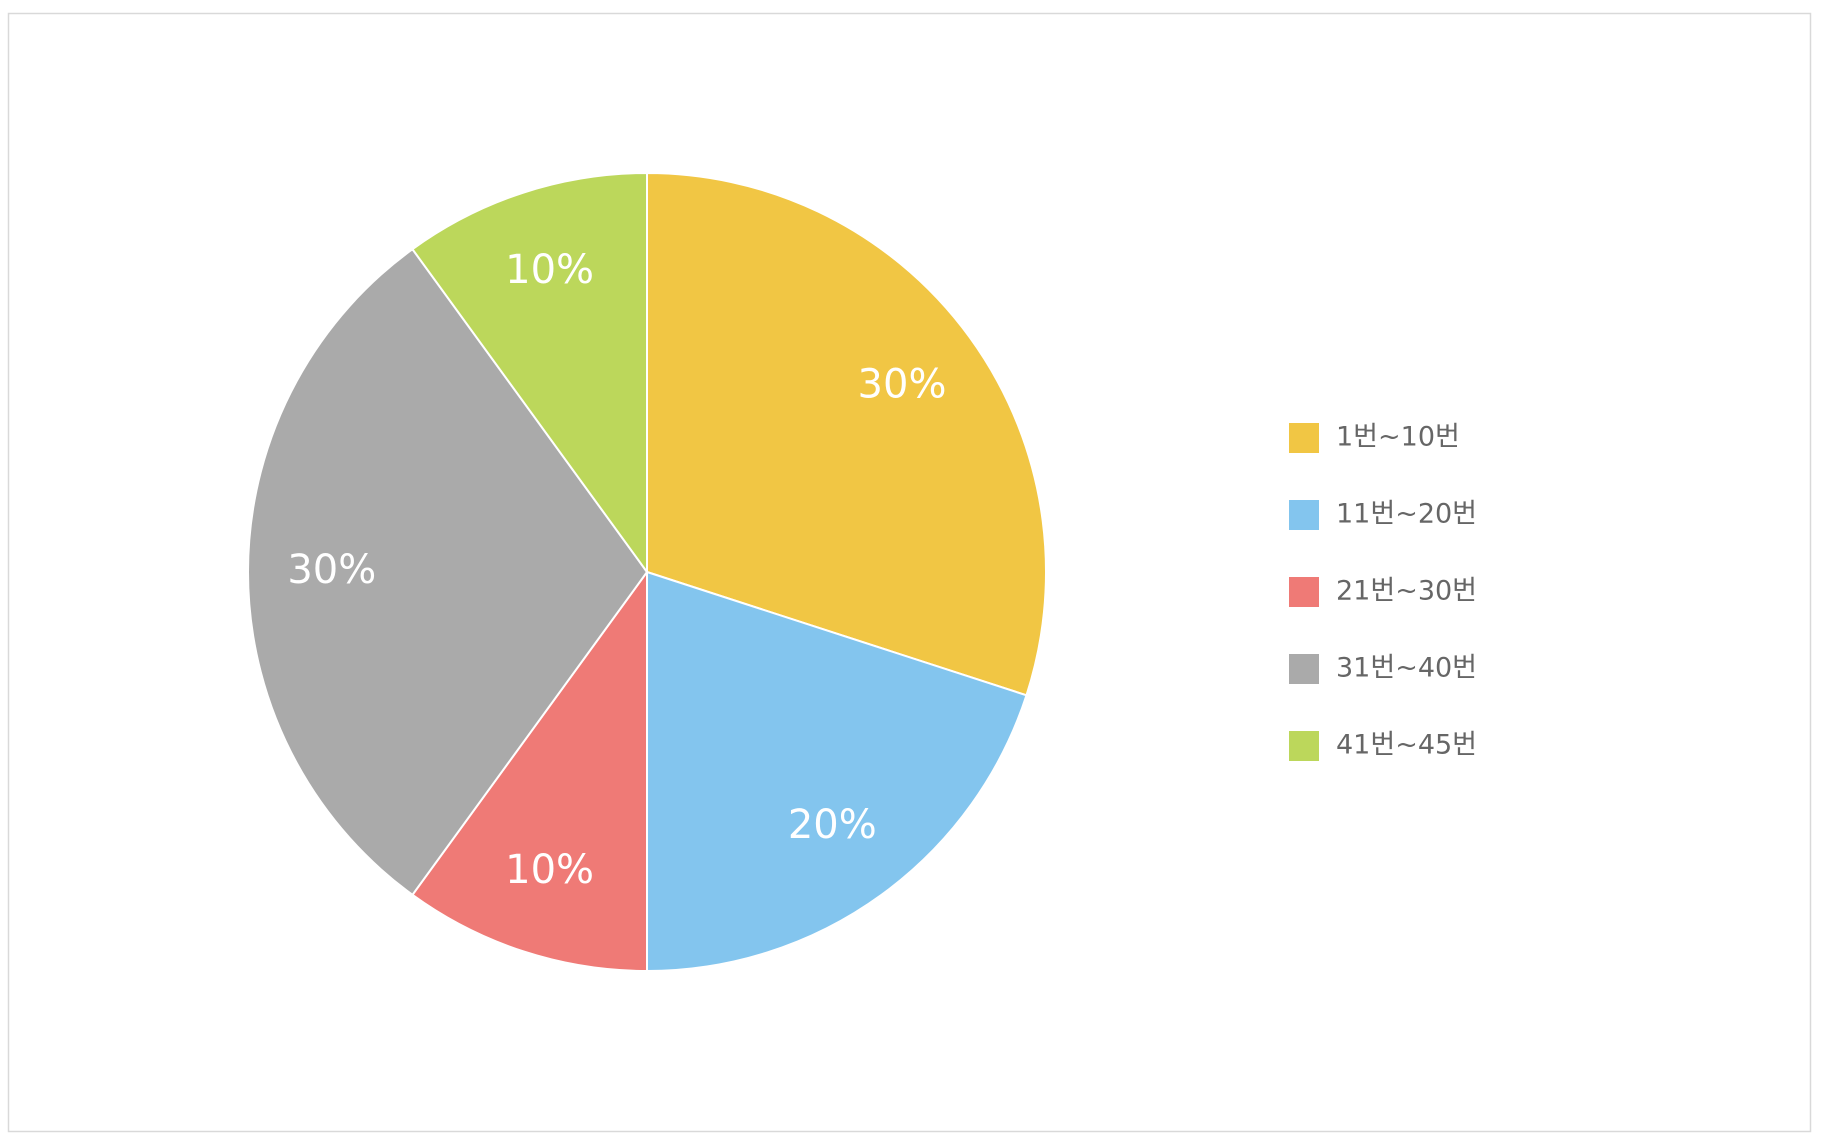  What do you see at coordinates (1398, 437) in the screenshot?
I see `legend-label: 1번~10번` at bounding box center [1398, 437].